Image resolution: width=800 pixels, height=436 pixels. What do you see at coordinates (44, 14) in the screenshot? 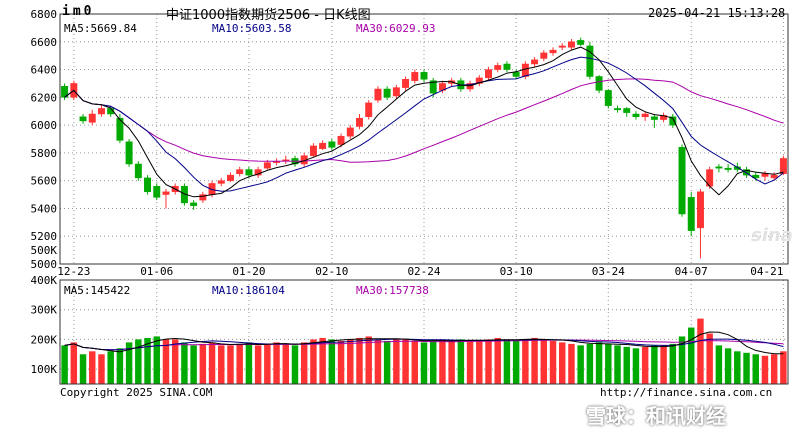
I see `price-y-tick-label: 6800` at bounding box center [44, 14].